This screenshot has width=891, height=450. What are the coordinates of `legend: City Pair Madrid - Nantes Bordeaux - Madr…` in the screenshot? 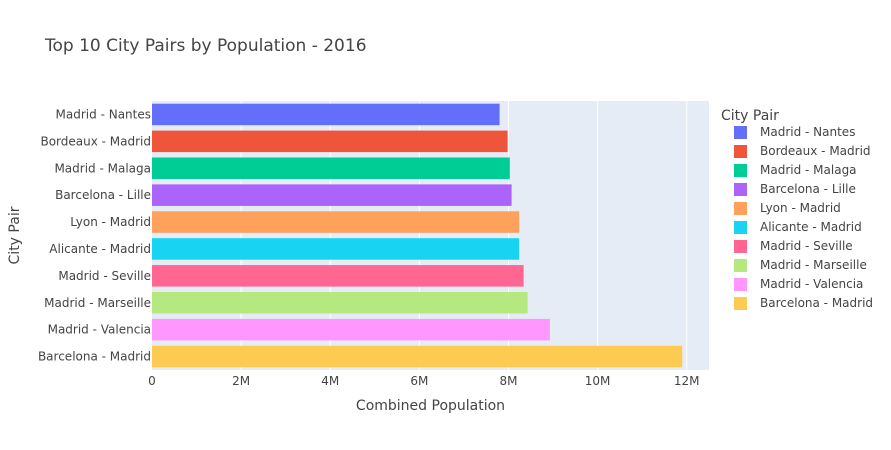 It's located at (797, 209).